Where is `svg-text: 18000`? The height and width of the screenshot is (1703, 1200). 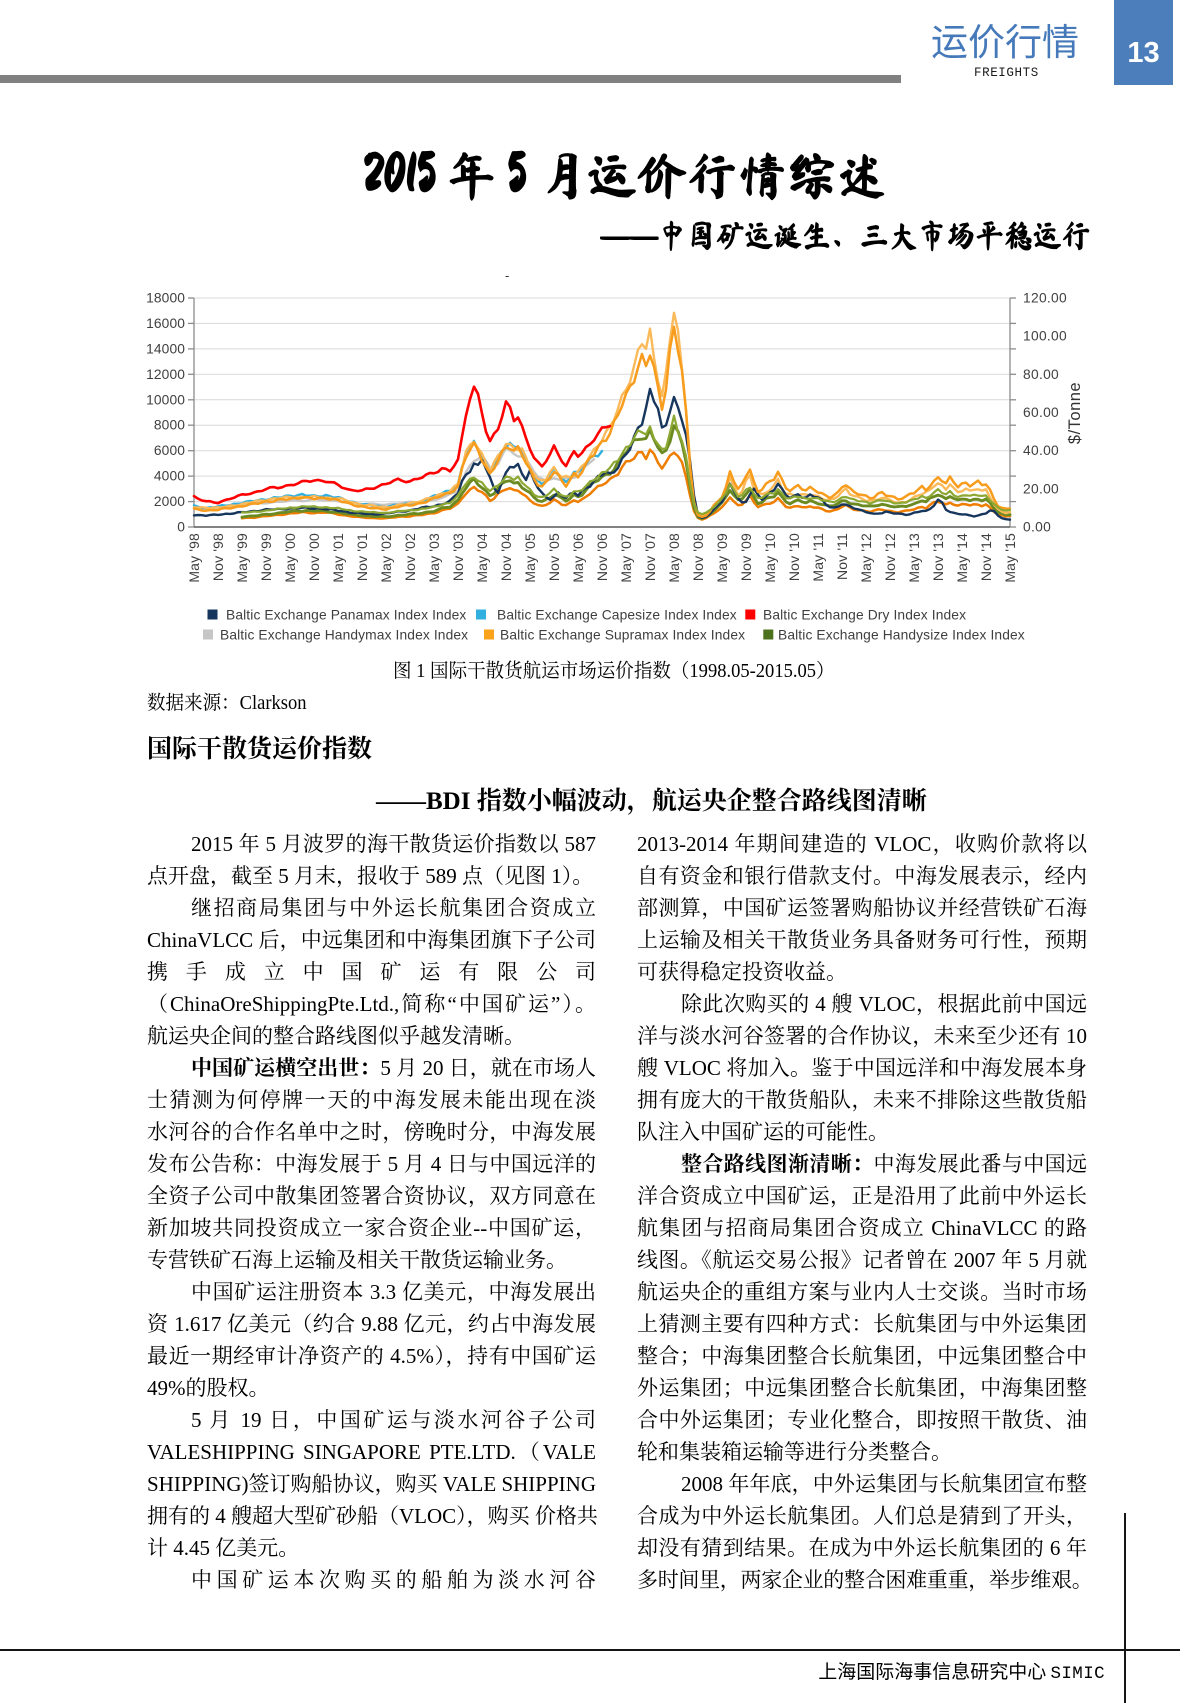
svg-text: 18000 is located at coordinates (165, 298).